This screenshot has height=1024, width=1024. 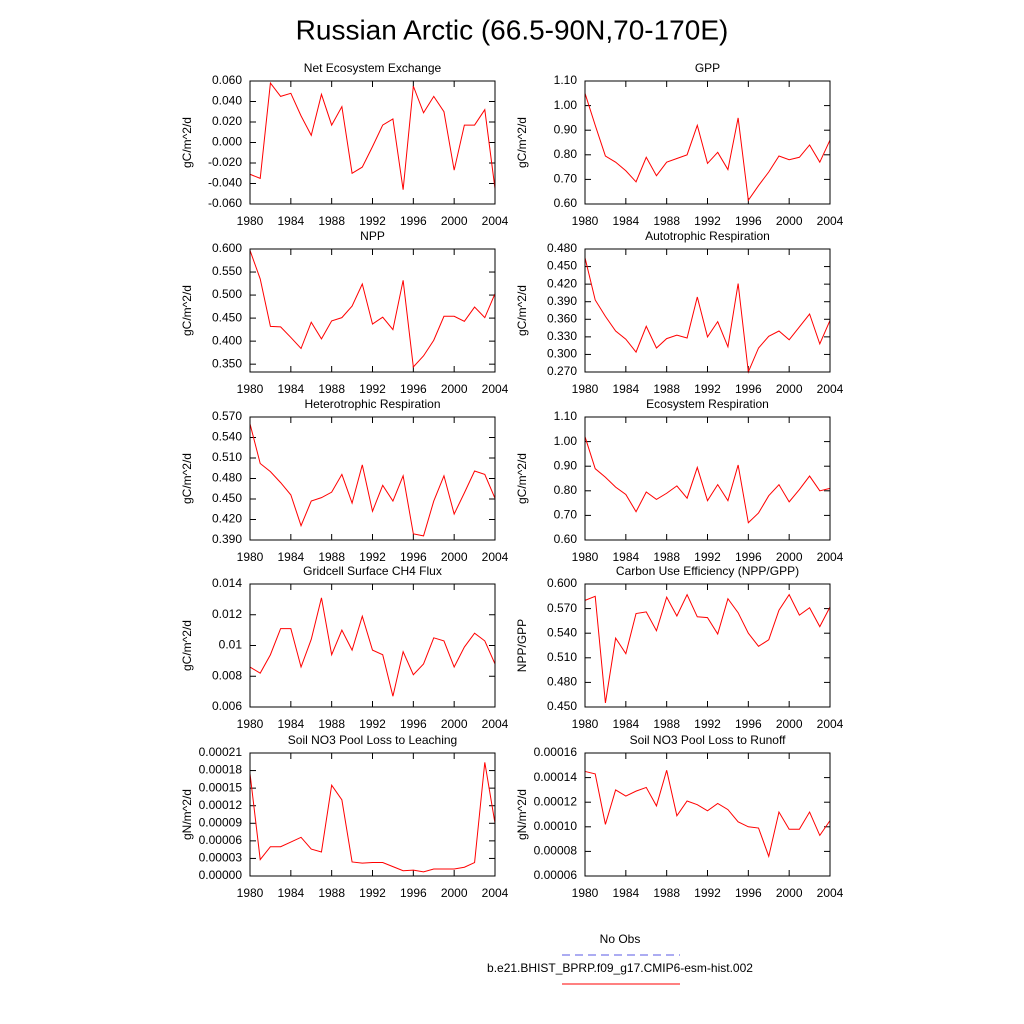 I want to click on y-tick-label: 0.330, so click(x=562, y=336).